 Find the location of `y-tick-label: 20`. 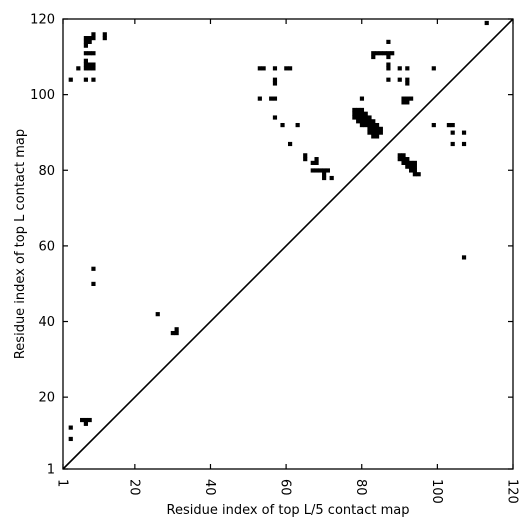

y-tick-label: 20 is located at coordinates (46, 398).